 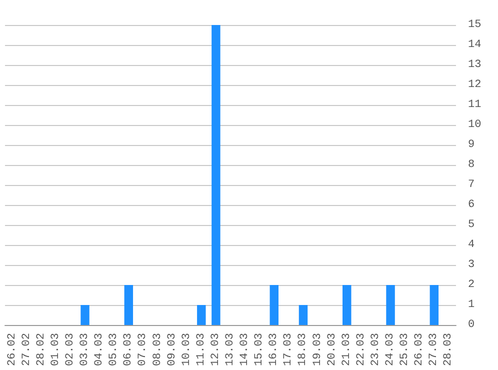 I want to click on x-tick-label: 27.02, so click(x=26, y=349).